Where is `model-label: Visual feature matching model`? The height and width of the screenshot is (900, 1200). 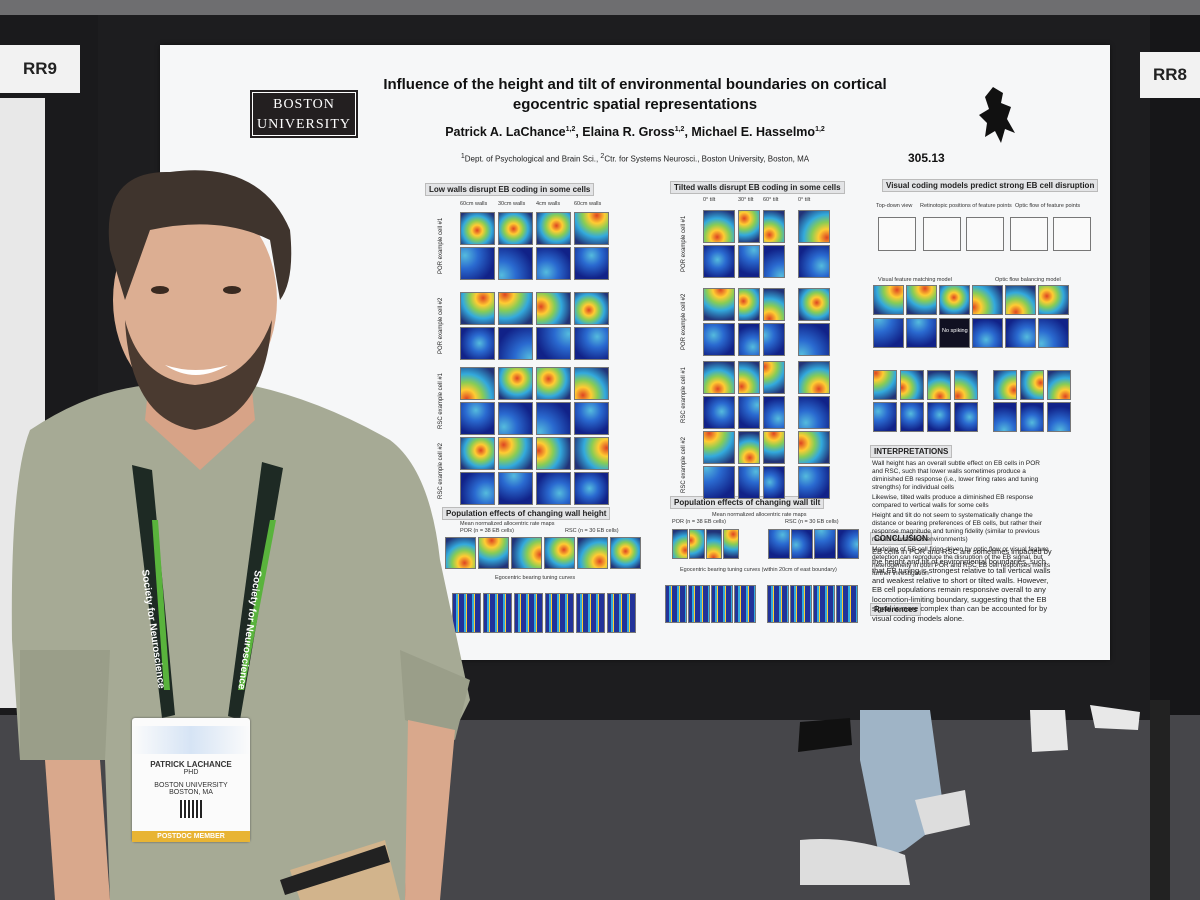 model-label: Visual feature matching model is located at coordinates (915, 280).